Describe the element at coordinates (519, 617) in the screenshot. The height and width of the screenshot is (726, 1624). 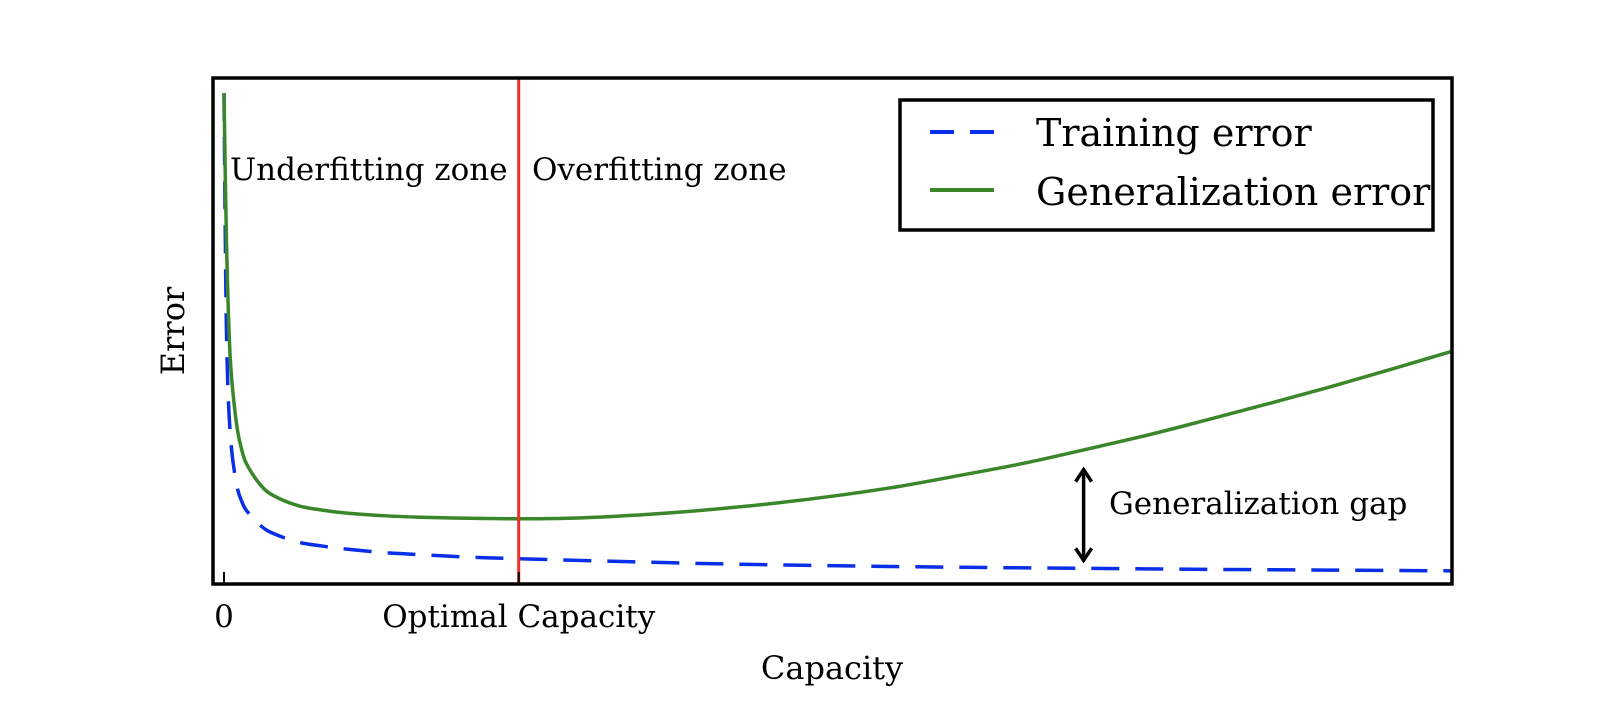
I see `x-tick-label: Optimal Capacity` at that location.